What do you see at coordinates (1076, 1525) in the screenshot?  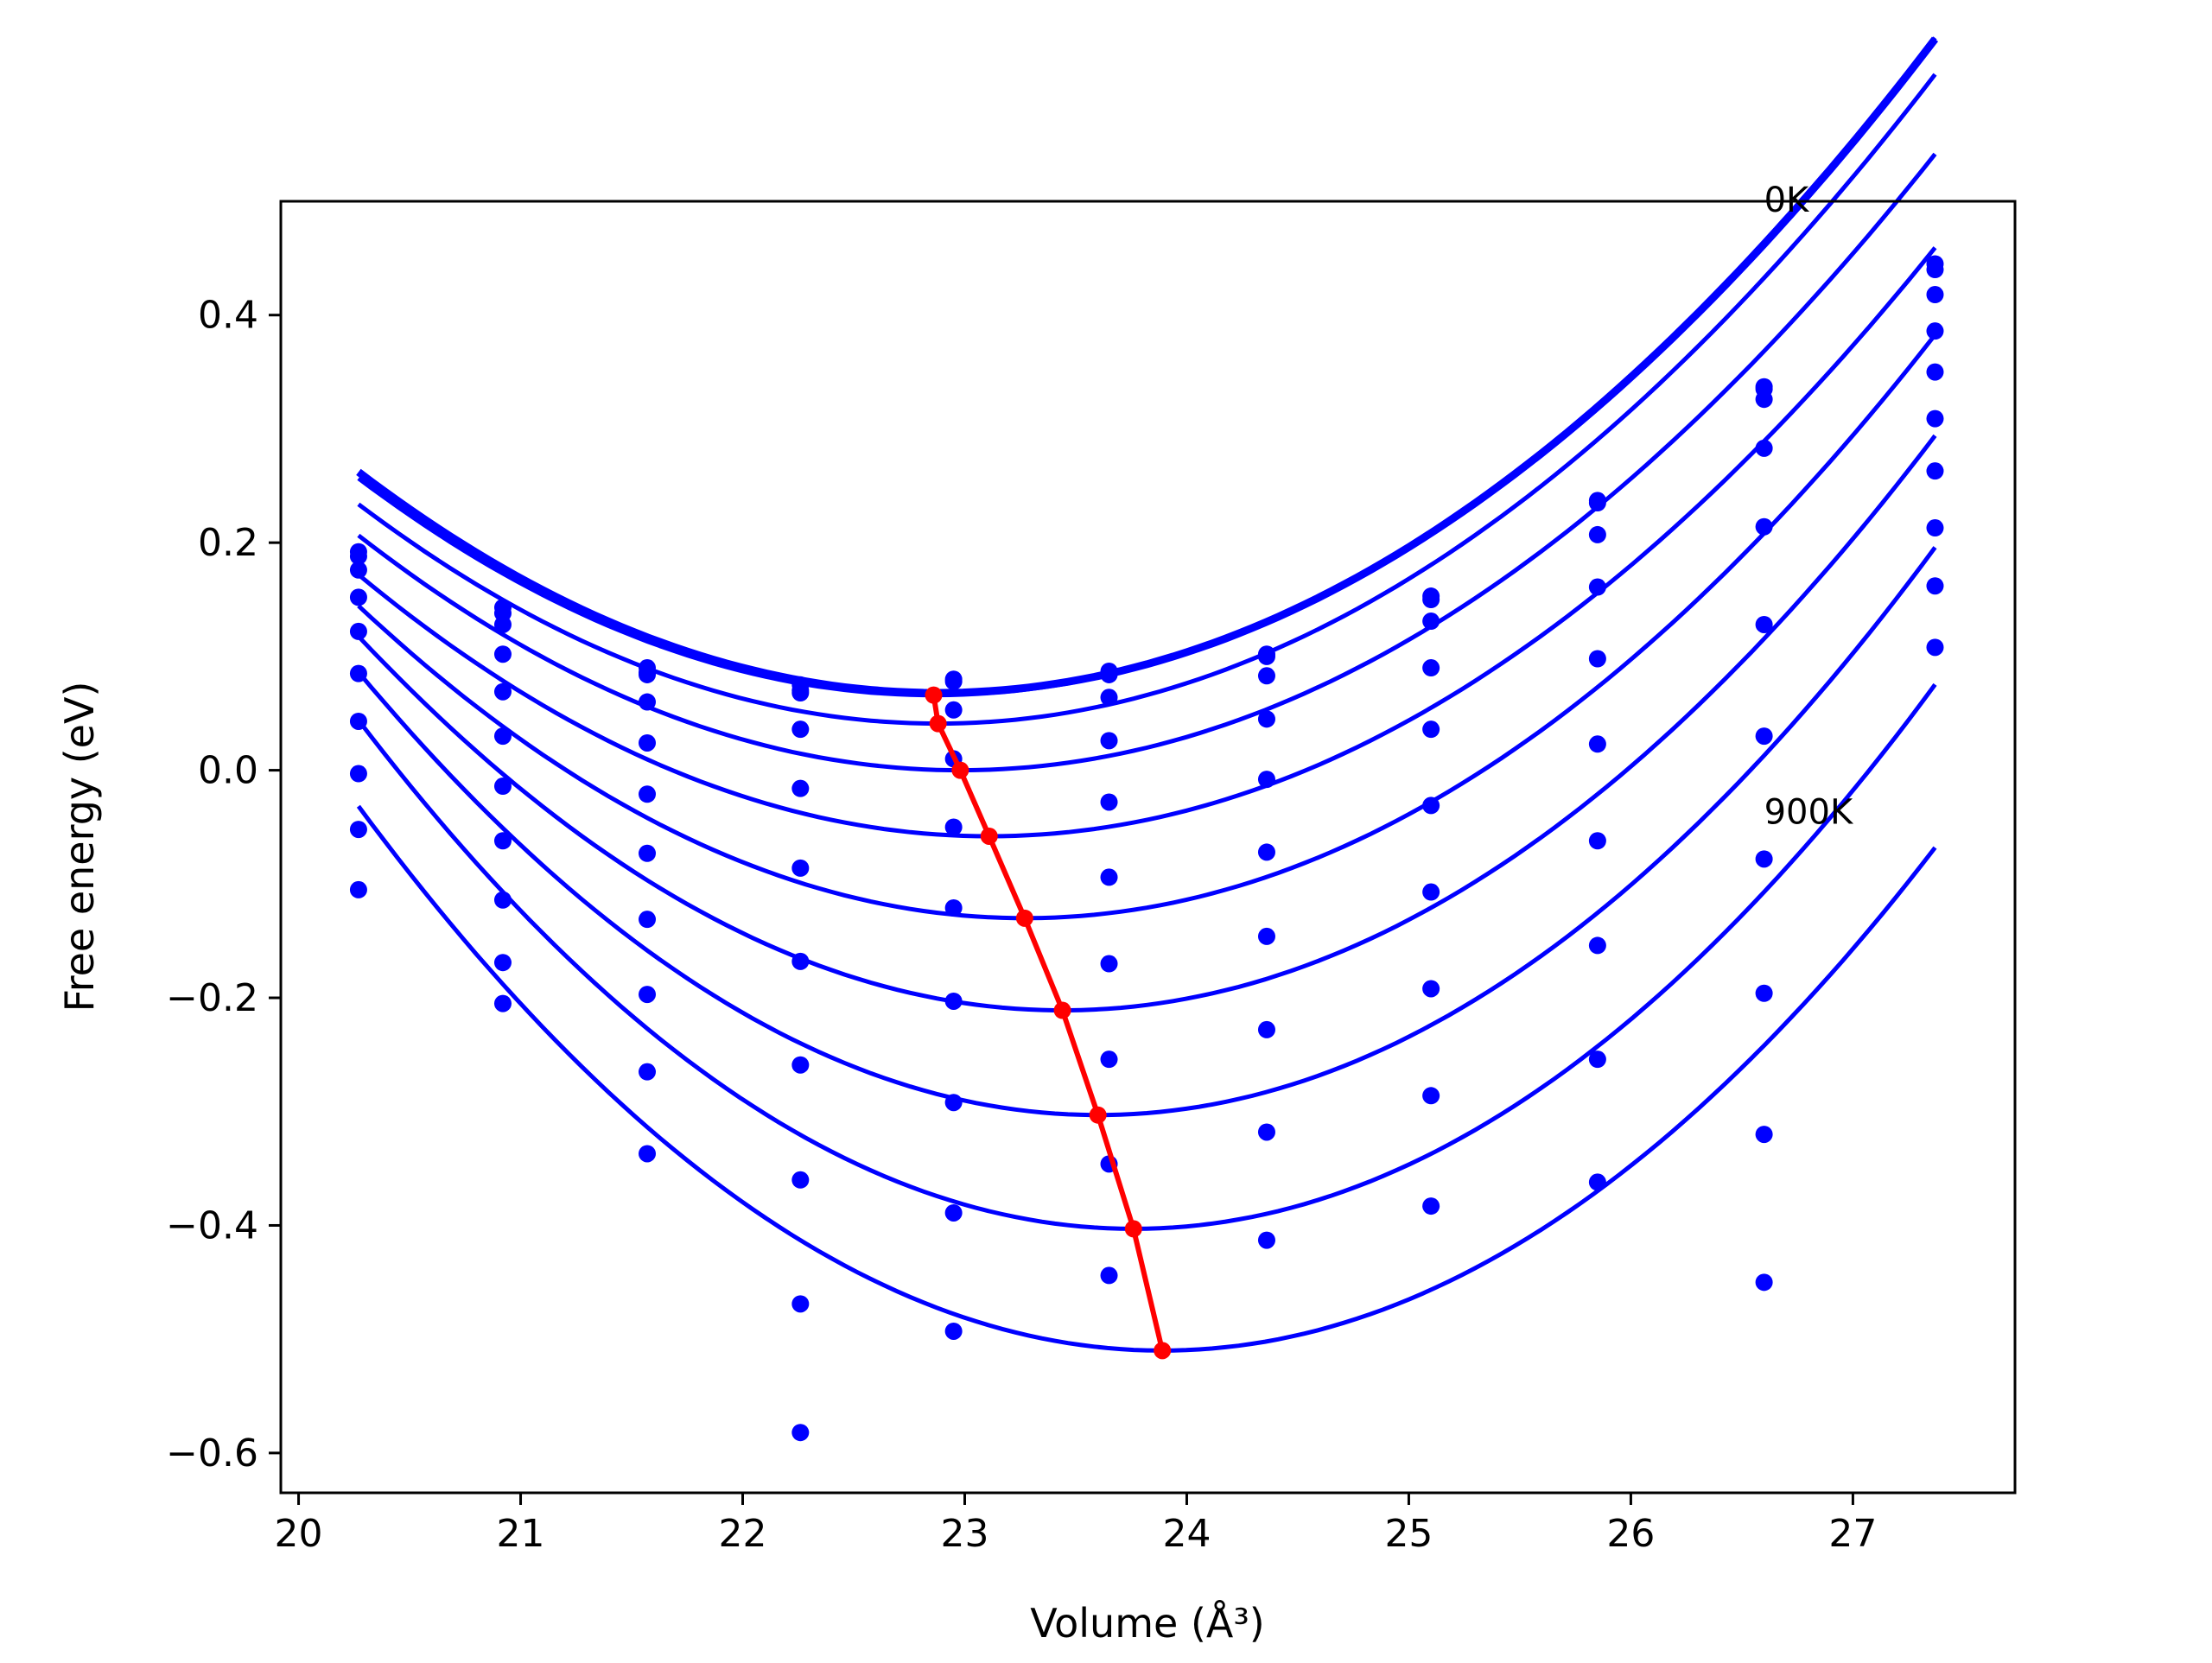 I see `x-axis-ticks: 20 21 22 23 24 25 26 27` at bounding box center [1076, 1525].